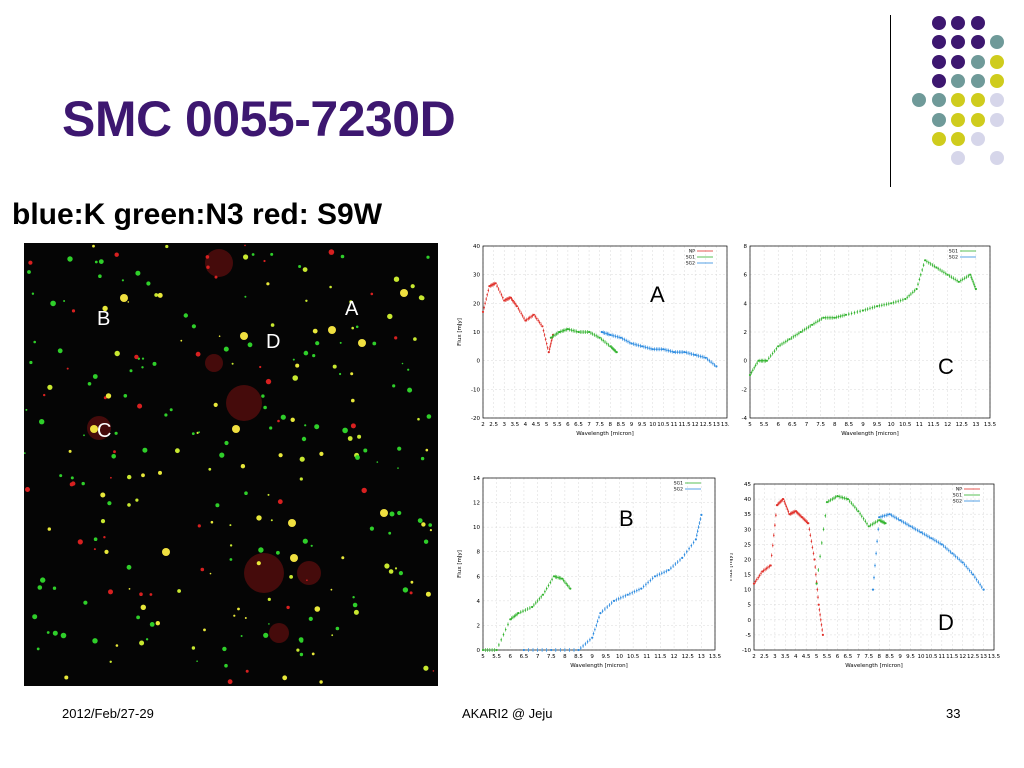 This screenshot has height=768, width=1024. What do you see at coordinates (900, 657) in the screenshot?
I see `x-tick-label: 9` at bounding box center [900, 657].